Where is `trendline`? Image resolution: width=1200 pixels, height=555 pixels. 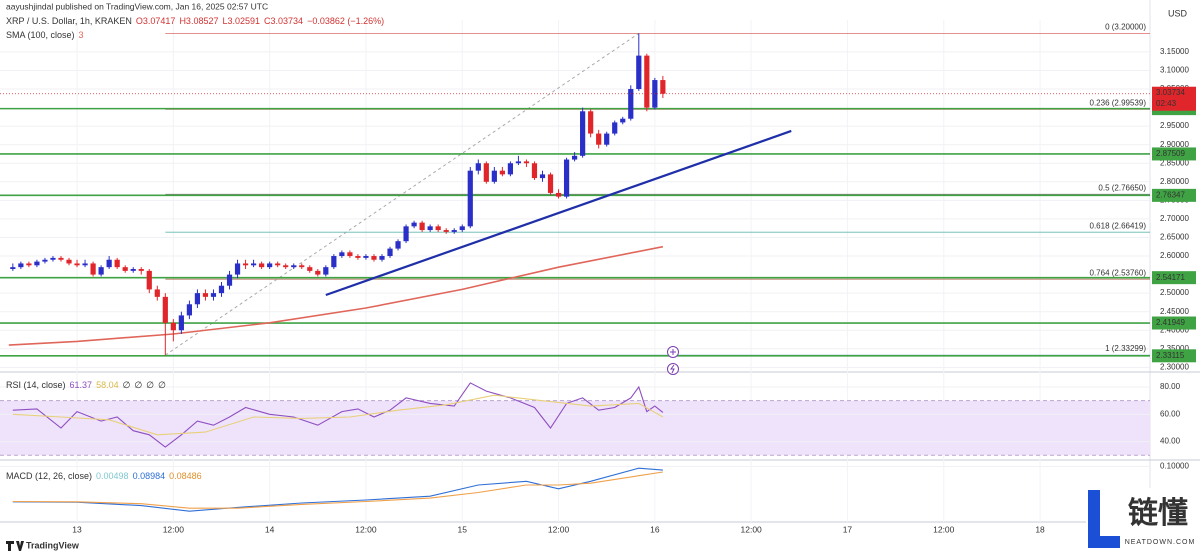
trendline is located at coordinates (558, 213).